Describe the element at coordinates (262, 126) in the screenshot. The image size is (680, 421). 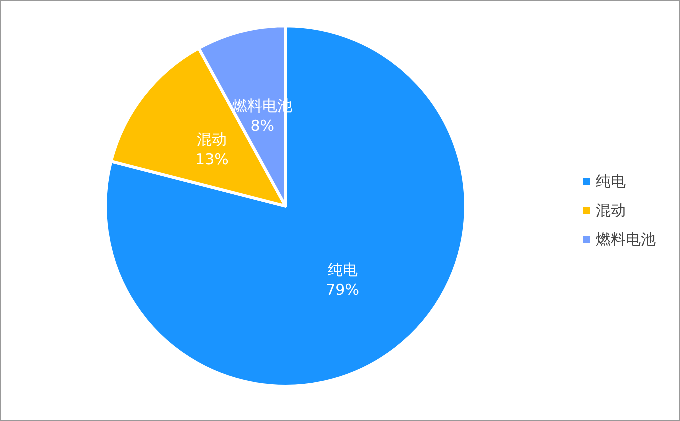
I see `data-label: 8%` at that location.